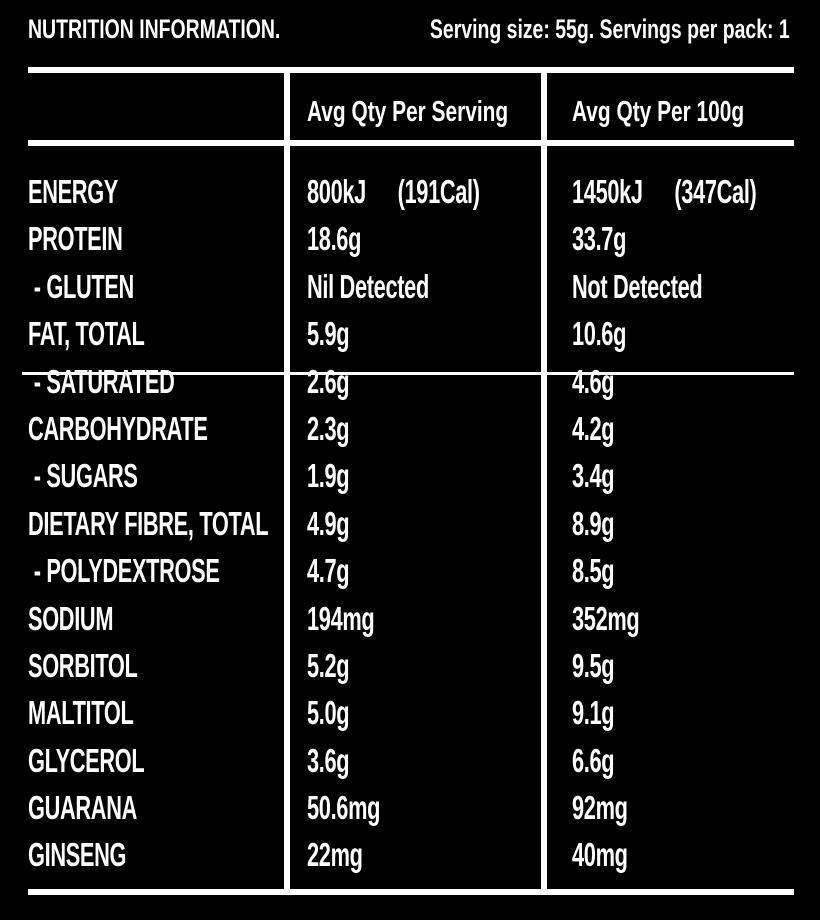 The image size is (820, 920). Describe the element at coordinates (335, 855) in the screenshot. I see `per-serving-value: 22mg` at that location.